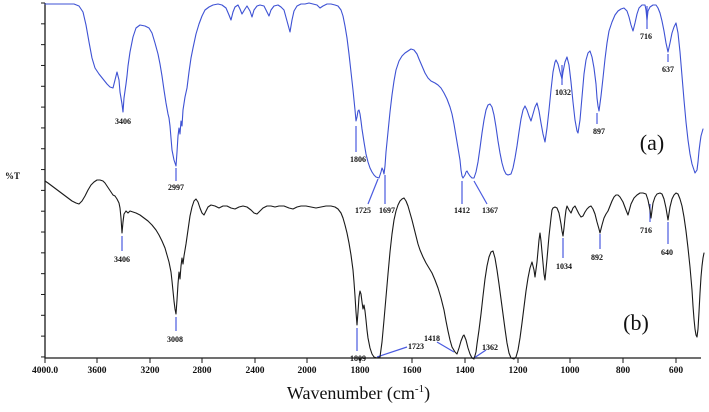 This screenshot has width=709, height=412. Describe the element at coordinates (518, 371) in the screenshot. I see `x-axis-tick-label: 1200` at that location.